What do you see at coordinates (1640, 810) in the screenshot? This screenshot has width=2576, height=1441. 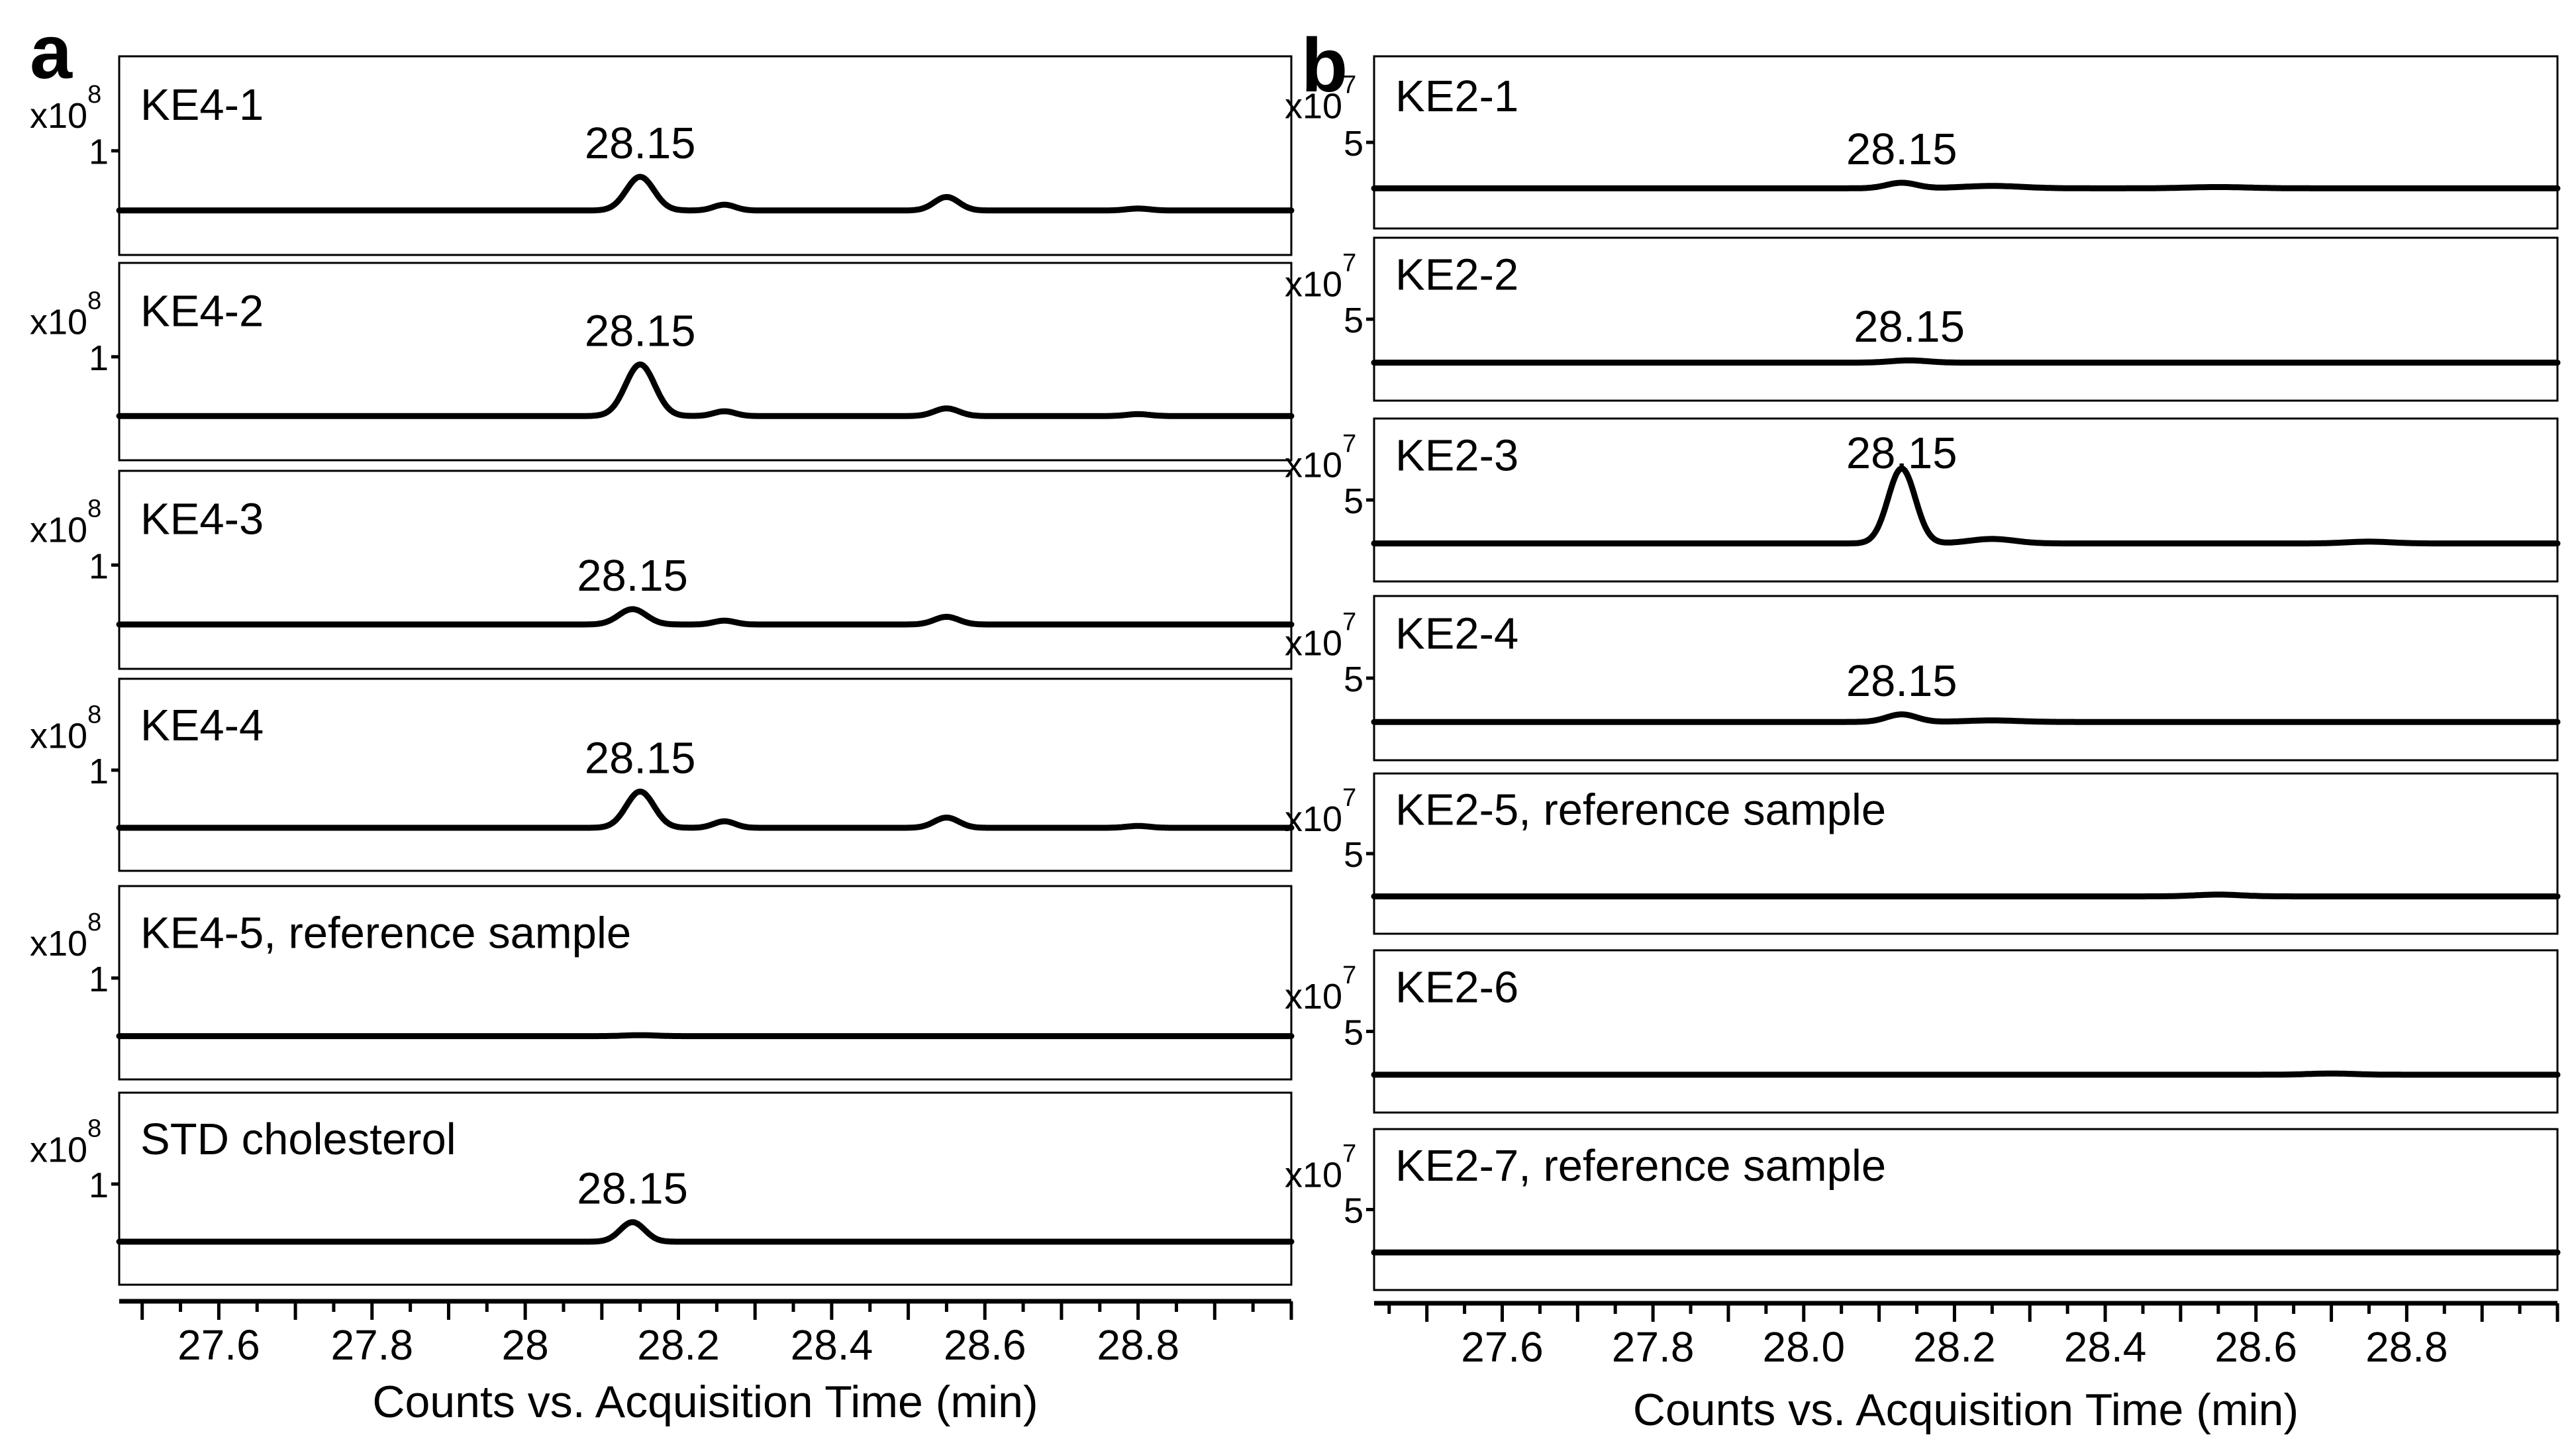 I see `sample-label: KE2-5, reference sample` at bounding box center [1640, 810].